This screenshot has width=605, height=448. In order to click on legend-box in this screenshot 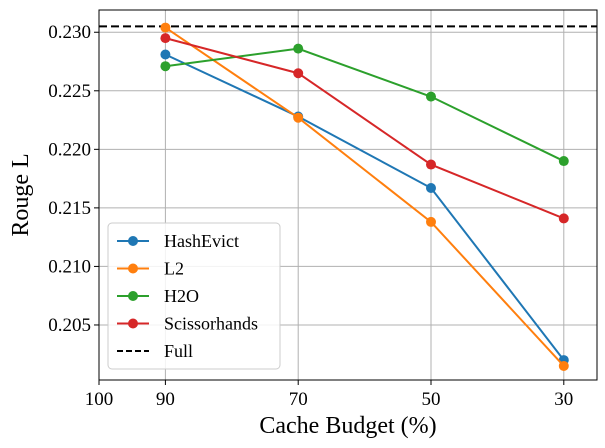, I will do `click(194, 296)`.